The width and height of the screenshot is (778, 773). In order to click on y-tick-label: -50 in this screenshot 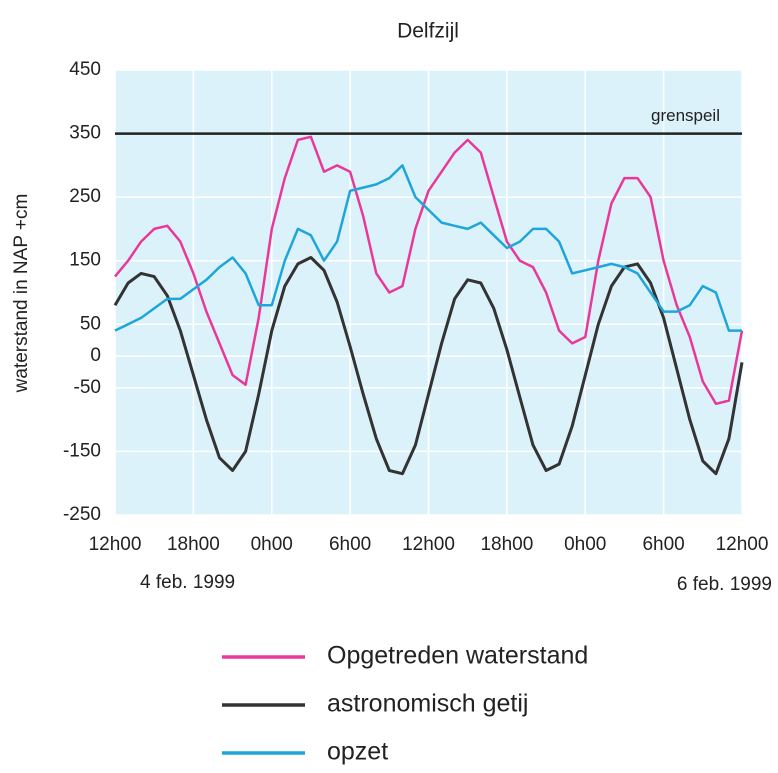, I will do `click(87, 387)`.